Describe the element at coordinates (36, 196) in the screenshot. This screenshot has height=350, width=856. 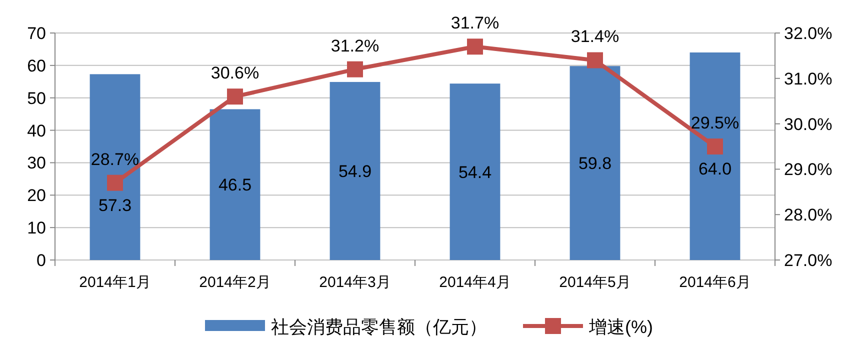
I see `y-tick-label: 20` at that location.